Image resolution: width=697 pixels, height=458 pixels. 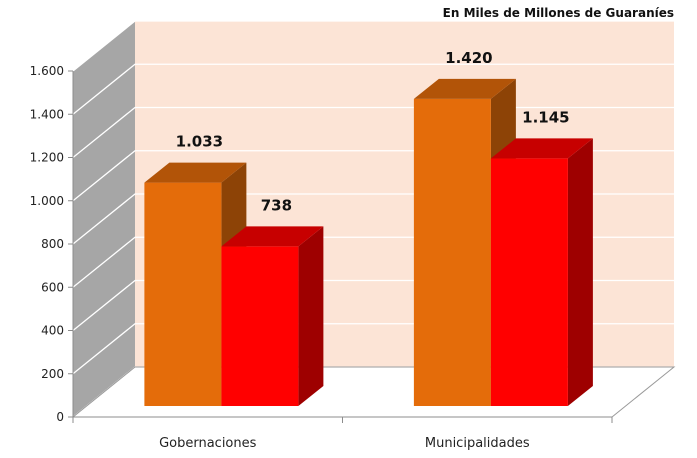 What do you see at coordinates (208, 443) in the screenshot?
I see `category-label: Gobernaciones` at bounding box center [208, 443].